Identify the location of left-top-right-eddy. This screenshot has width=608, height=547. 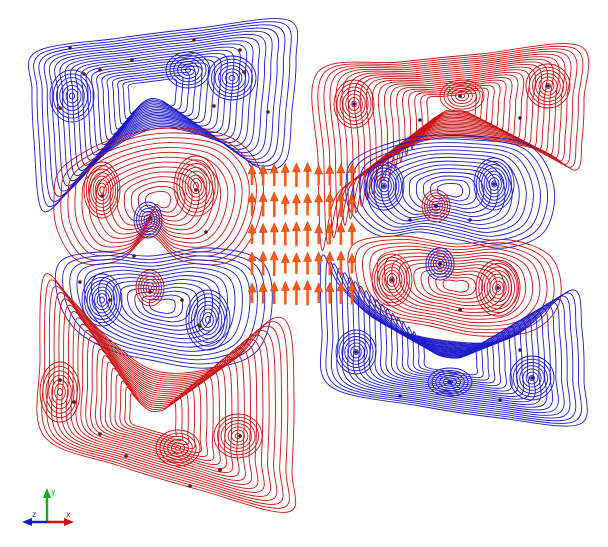
(232, 78).